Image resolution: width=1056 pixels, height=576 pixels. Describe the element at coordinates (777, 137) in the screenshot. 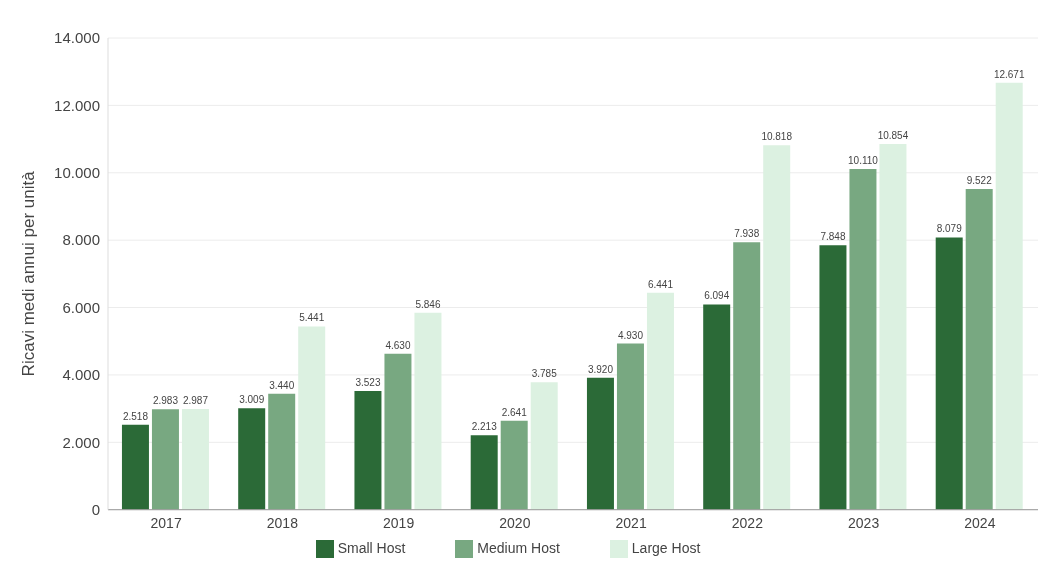

I see `data-label: 10.818` at that location.